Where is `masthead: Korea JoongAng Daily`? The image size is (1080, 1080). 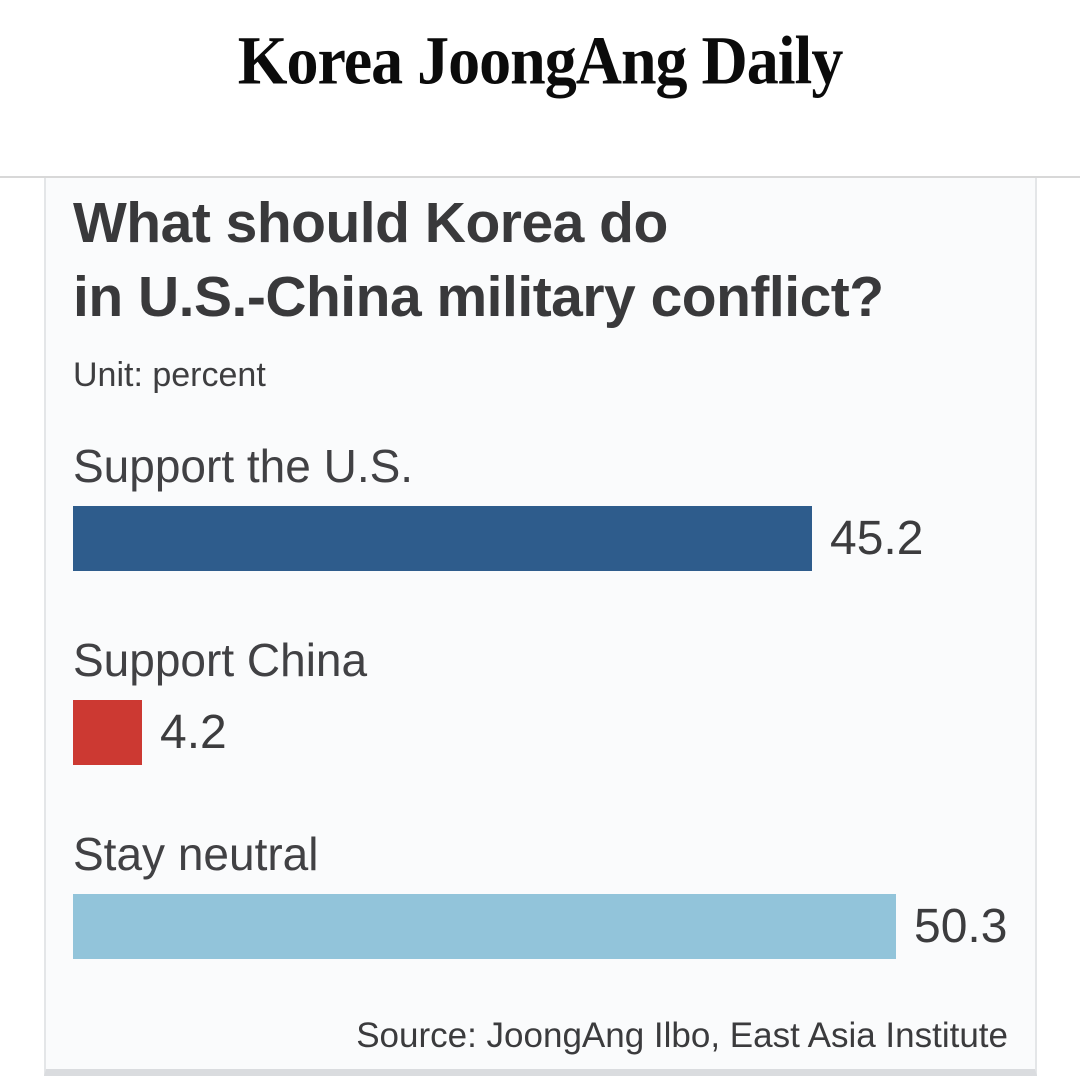
masthead: Korea JoongAng Daily is located at coordinates (540, 60).